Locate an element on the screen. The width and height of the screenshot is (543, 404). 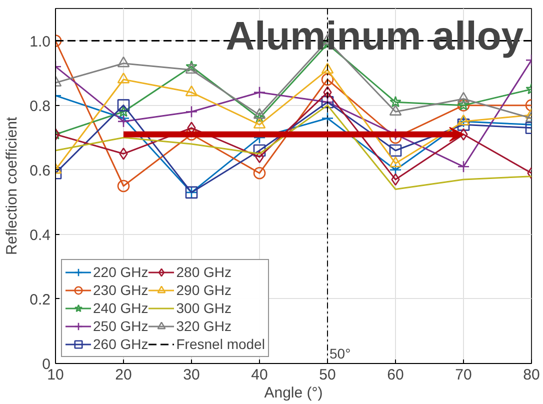
y-tick-label: 1.0 is located at coordinates (40, 41).